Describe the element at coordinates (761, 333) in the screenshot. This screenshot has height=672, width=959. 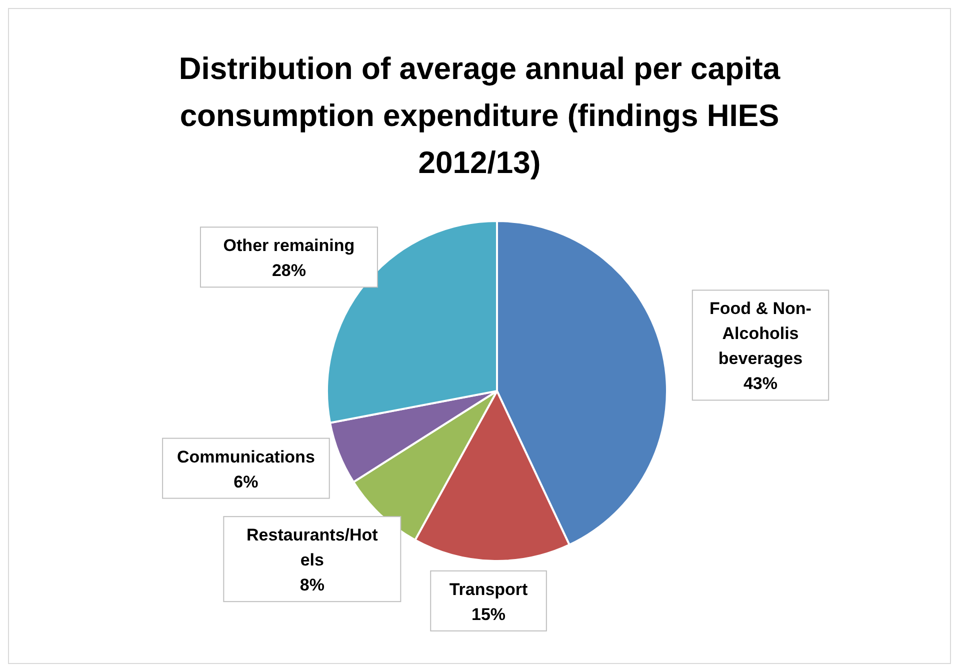
I see `slice-label: Food & Non-Alcoholis beverages` at that location.